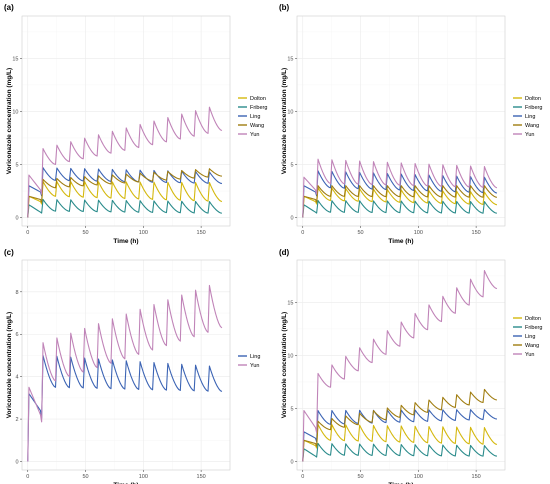 The height and width of the screenshot is (484, 550). I want to click on y-tick-label: 6, so click(16, 335).